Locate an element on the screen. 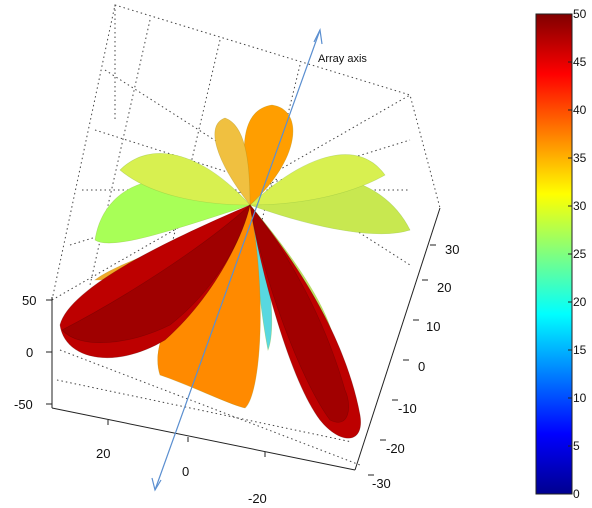 This screenshot has width=592, height=508. colorbar-tick-label: 10 is located at coordinates (580, 398).